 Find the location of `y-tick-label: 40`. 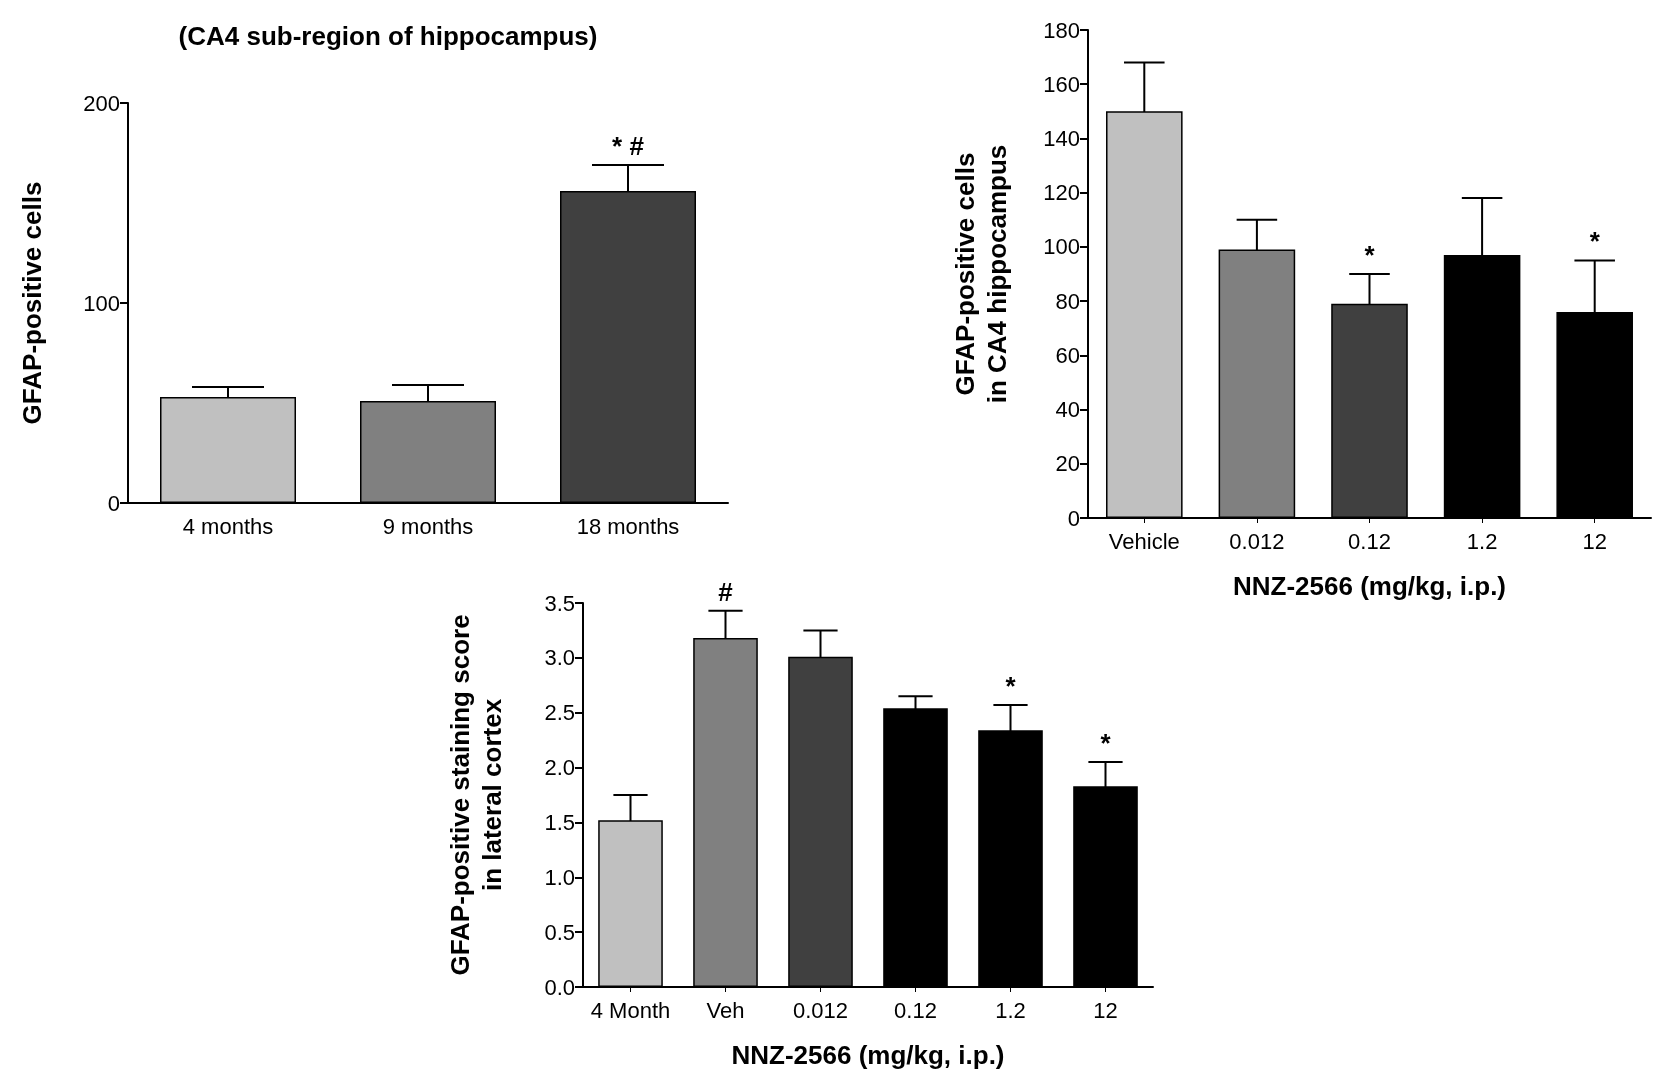

y-tick-label: 40 is located at coordinates (1067, 410).